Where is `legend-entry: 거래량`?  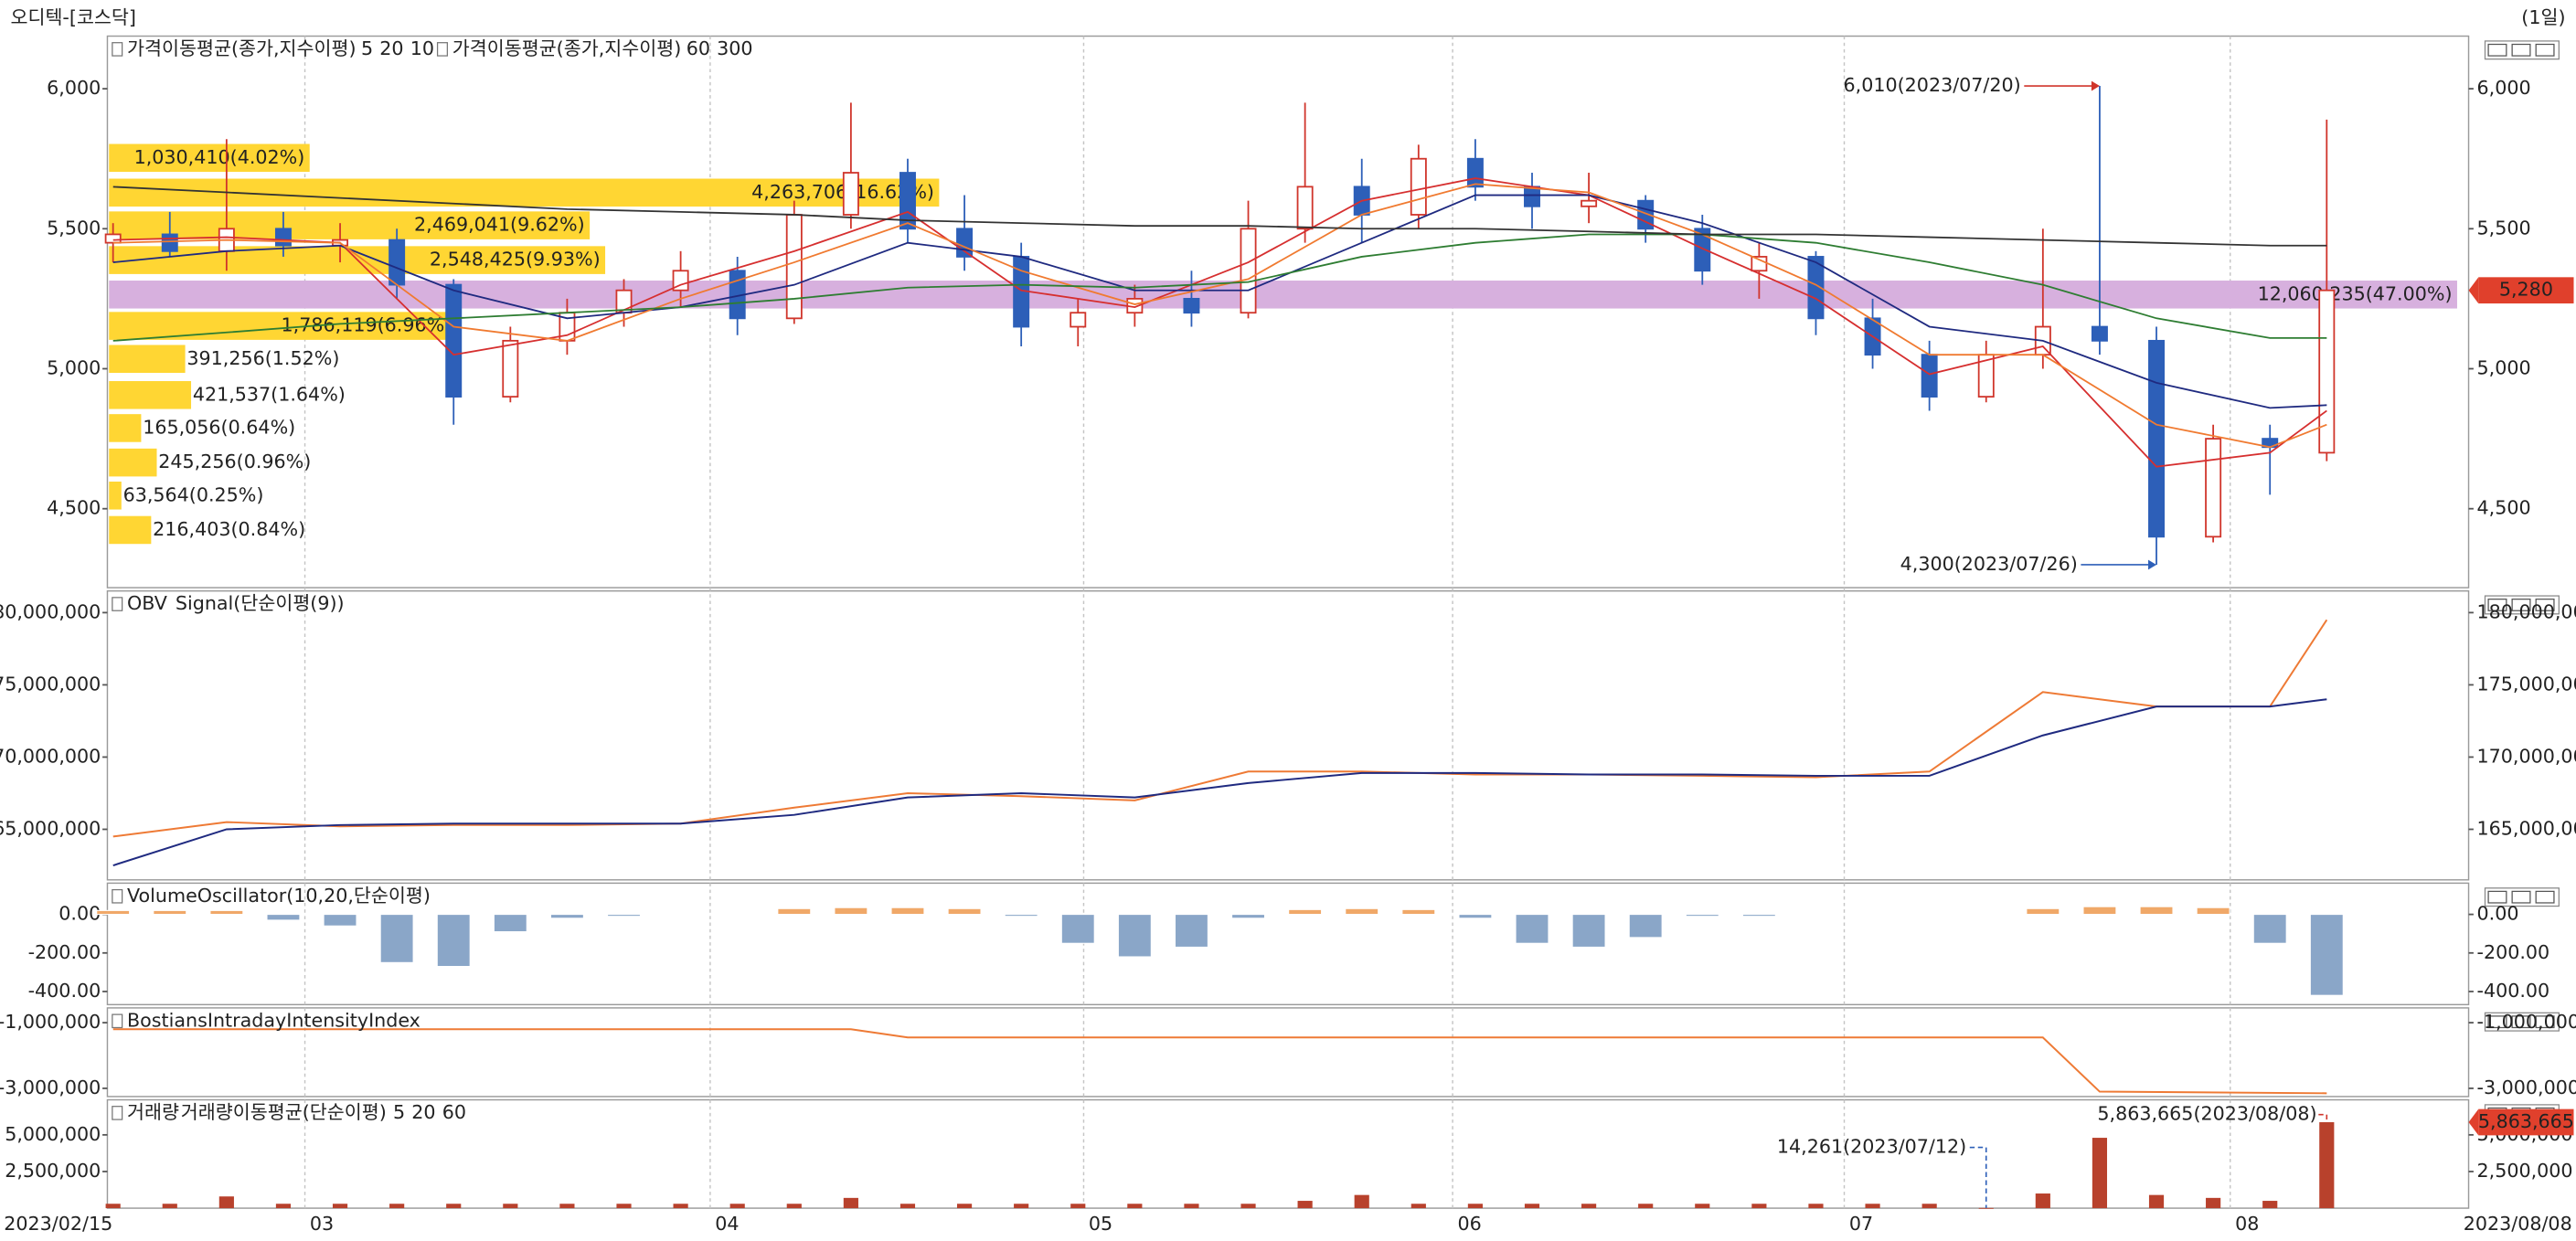 legend-entry: 거래량 is located at coordinates (153, 1112).